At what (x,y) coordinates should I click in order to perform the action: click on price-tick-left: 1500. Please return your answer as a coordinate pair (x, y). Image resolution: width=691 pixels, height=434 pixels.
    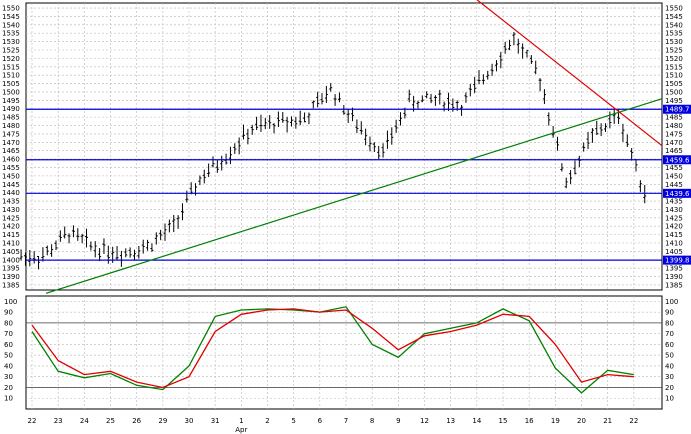
    Looking at the image, I should click on (11, 92).